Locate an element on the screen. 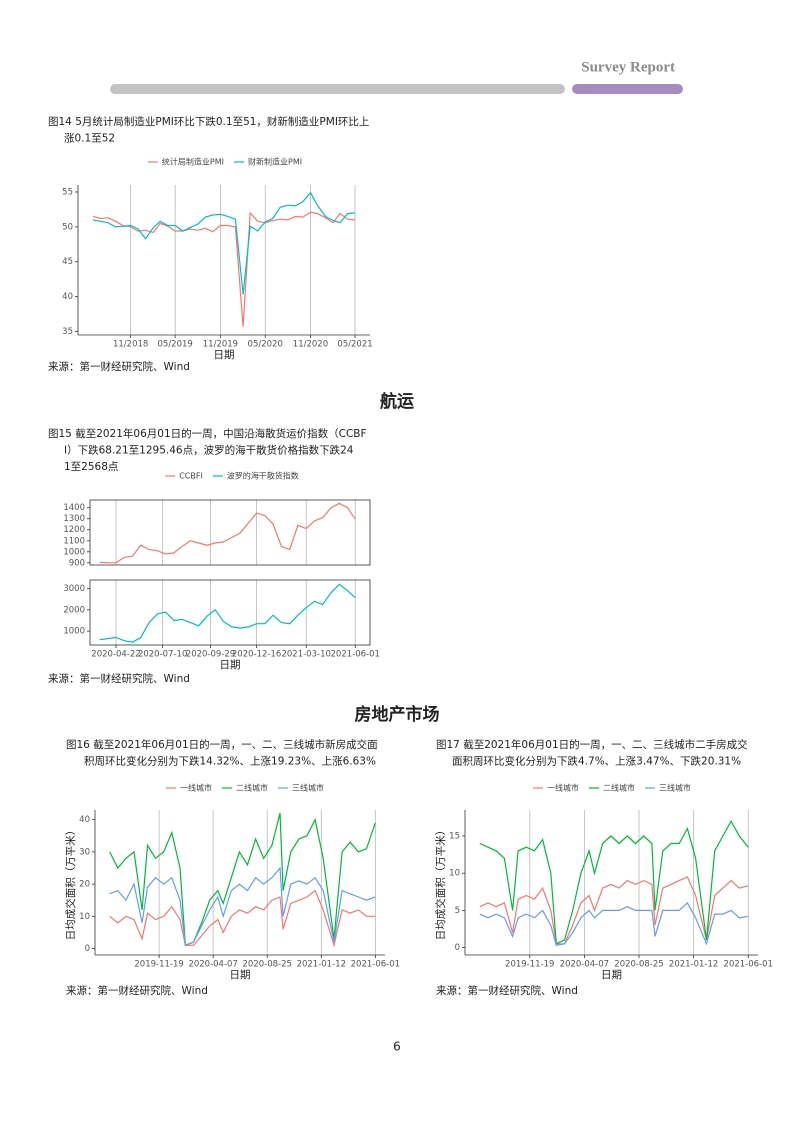 The image size is (793, 1126). y-tick-label: 35 is located at coordinates (67, 332).